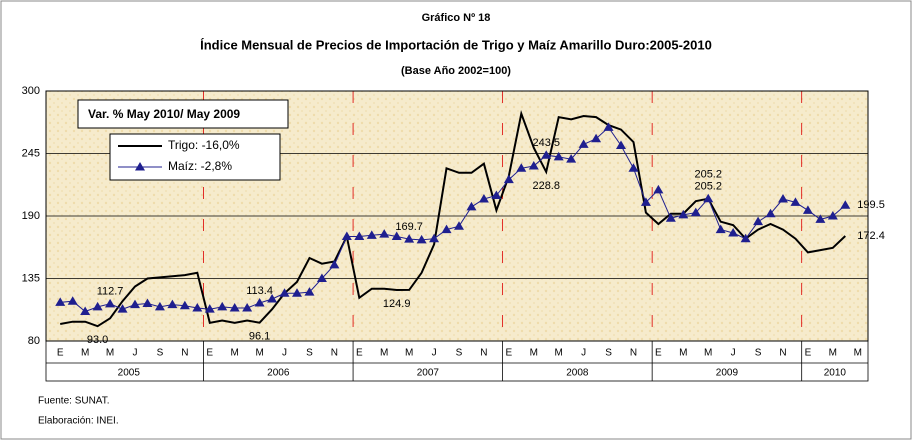 The width and height of the screenshot is (913, 441). I want to click on footnote: Fuente: SUNAT., so click(74, 401).